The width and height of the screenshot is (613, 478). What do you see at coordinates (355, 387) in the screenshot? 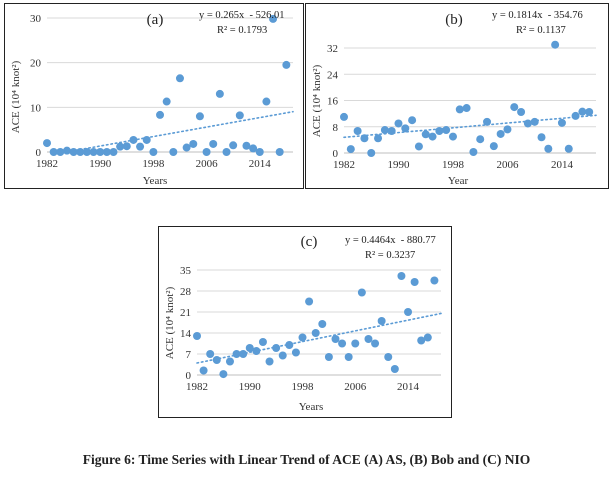
I see `x-tick-label: 2006` at bounding box center [355, 387].